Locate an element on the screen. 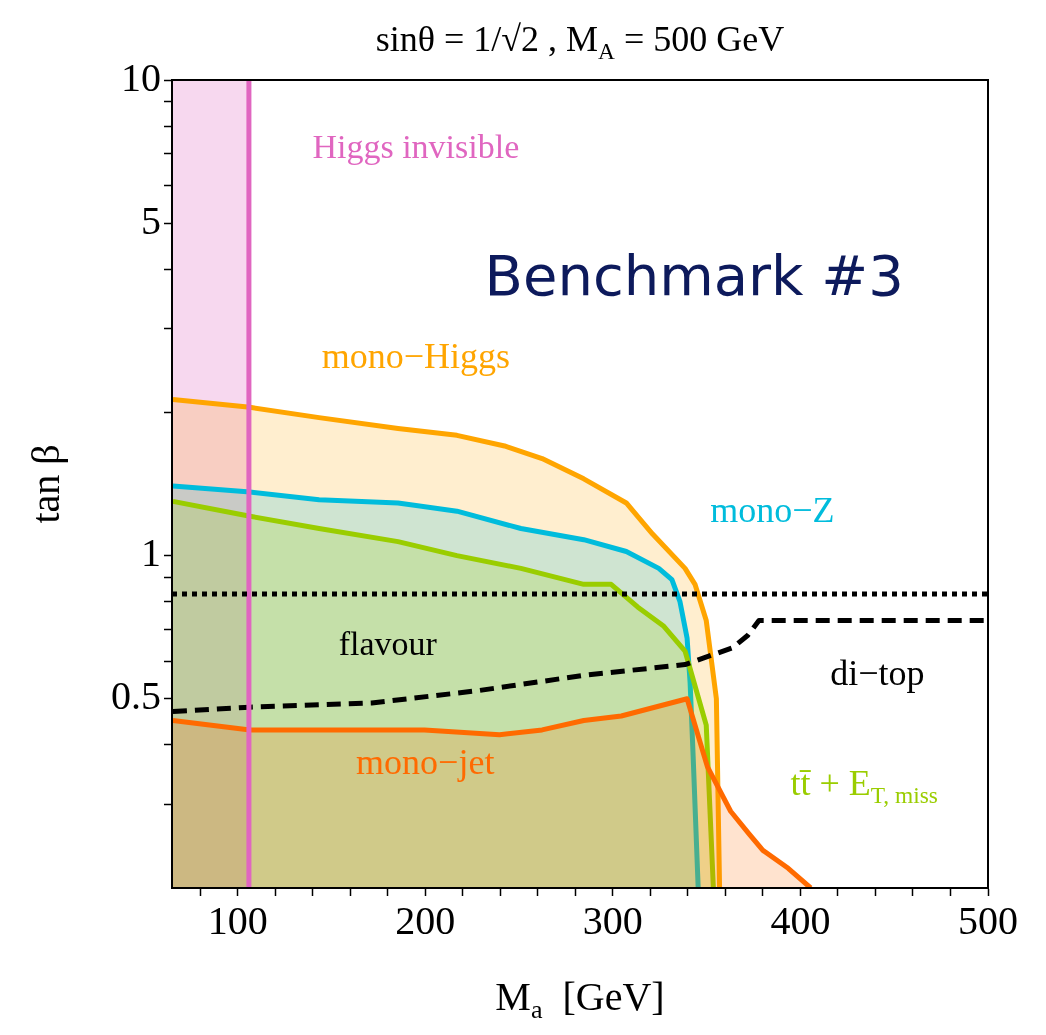 Image resolution: width=1046 pixels, height=1035 pixels. x-tick-label: 100 is located at coordinates (237, 920).